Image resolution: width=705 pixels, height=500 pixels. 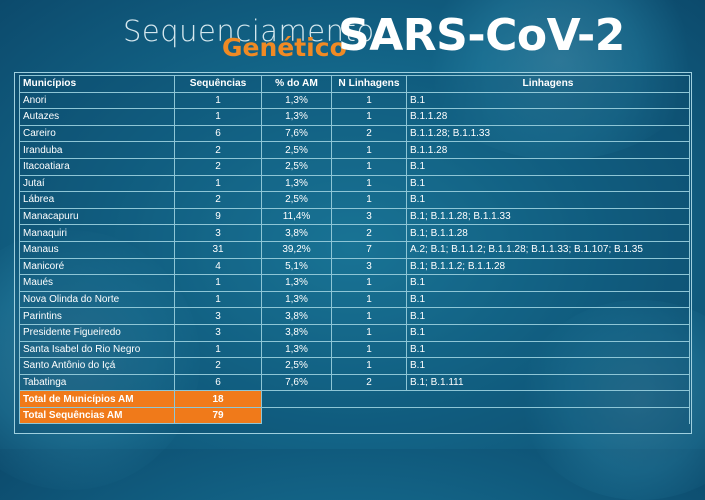 I want to click on table-row: Autazes 1 1,3% 1 B.1.1.28, so click(x=354, y=117).